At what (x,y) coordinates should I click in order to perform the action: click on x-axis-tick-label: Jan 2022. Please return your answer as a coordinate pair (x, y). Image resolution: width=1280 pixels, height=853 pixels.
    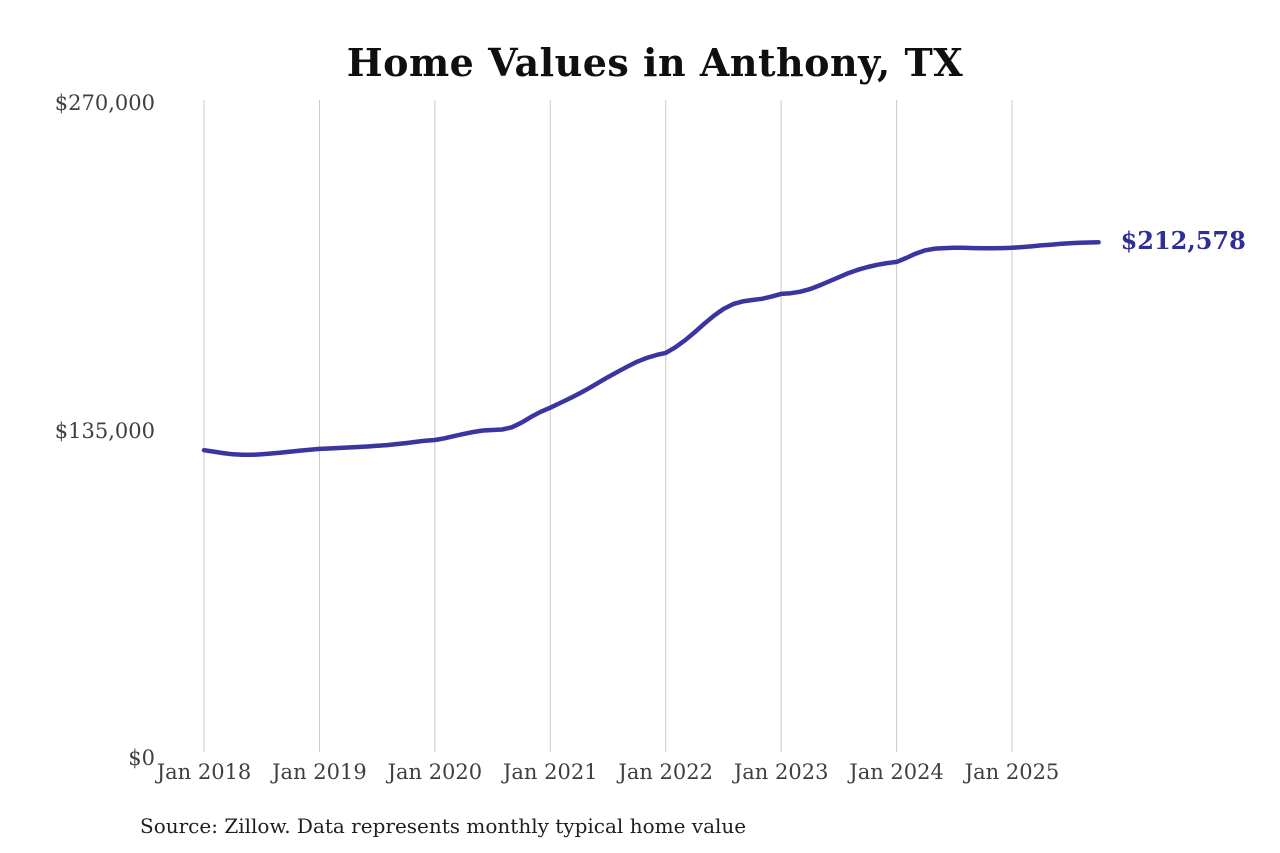
    Looking at the image, I should click on (666, 772).